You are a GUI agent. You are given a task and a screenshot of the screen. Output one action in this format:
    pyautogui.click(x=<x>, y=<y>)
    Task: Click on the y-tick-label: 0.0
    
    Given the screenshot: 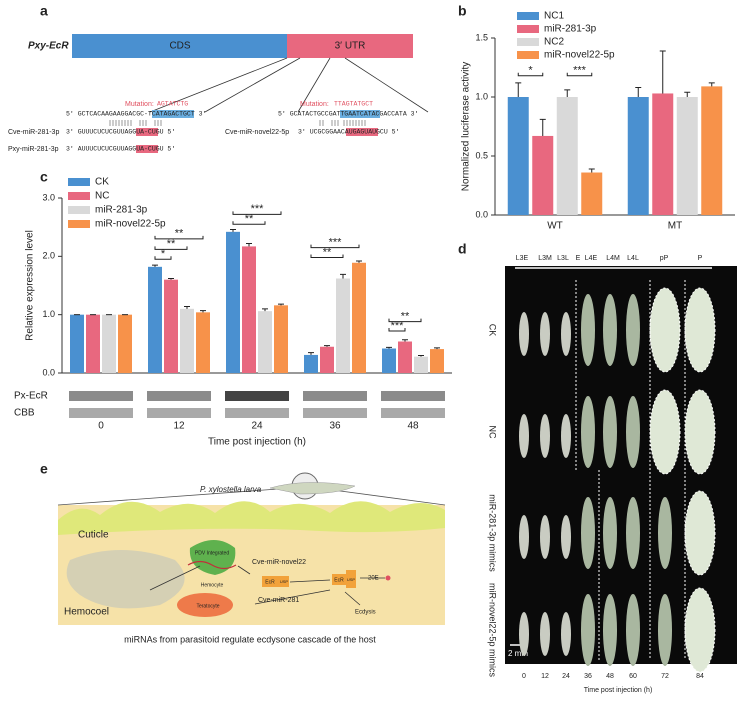 What is the action you would take?
    pyautogui.click(x=481, y=214)
    